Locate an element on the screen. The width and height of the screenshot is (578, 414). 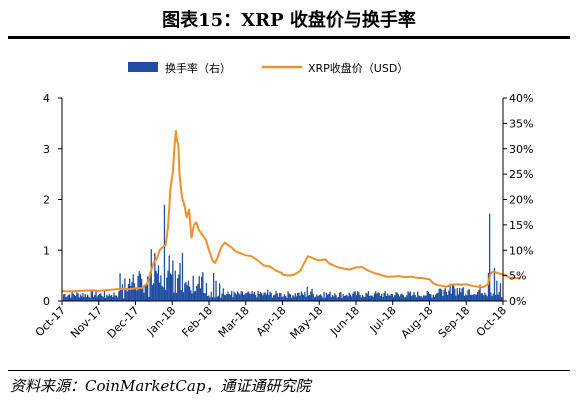
right-tick-label: 35% is located at coordinates (521, 123).